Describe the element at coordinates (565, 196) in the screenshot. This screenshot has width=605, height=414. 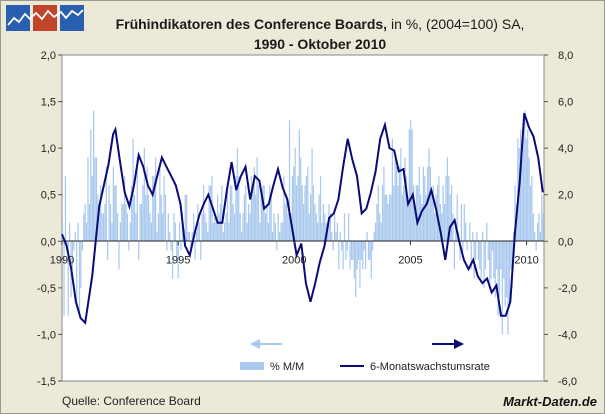
I see `y-tick-label-right: 2,0` at that location.